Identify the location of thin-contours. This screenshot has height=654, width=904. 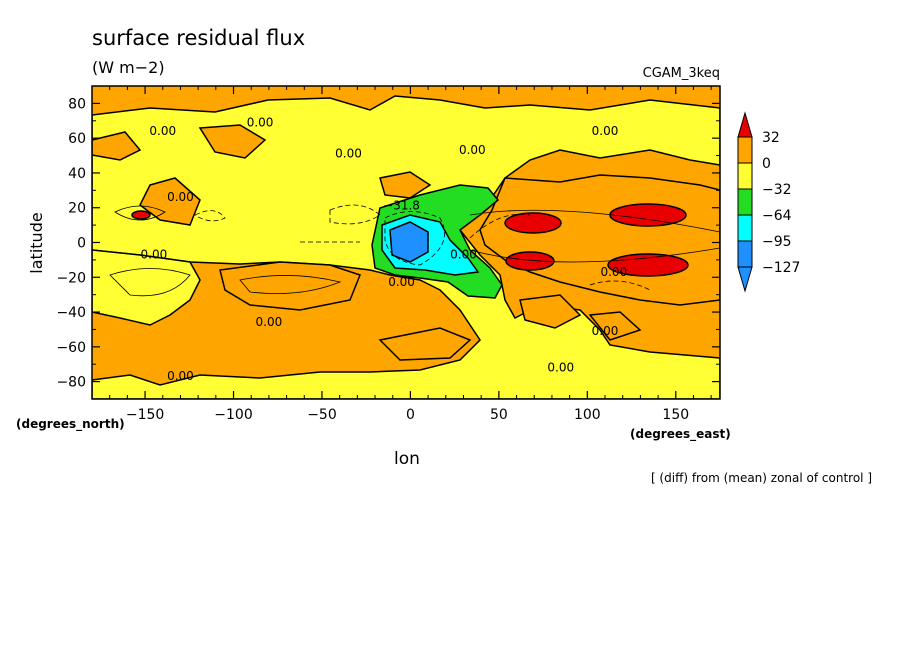
(414, 251).